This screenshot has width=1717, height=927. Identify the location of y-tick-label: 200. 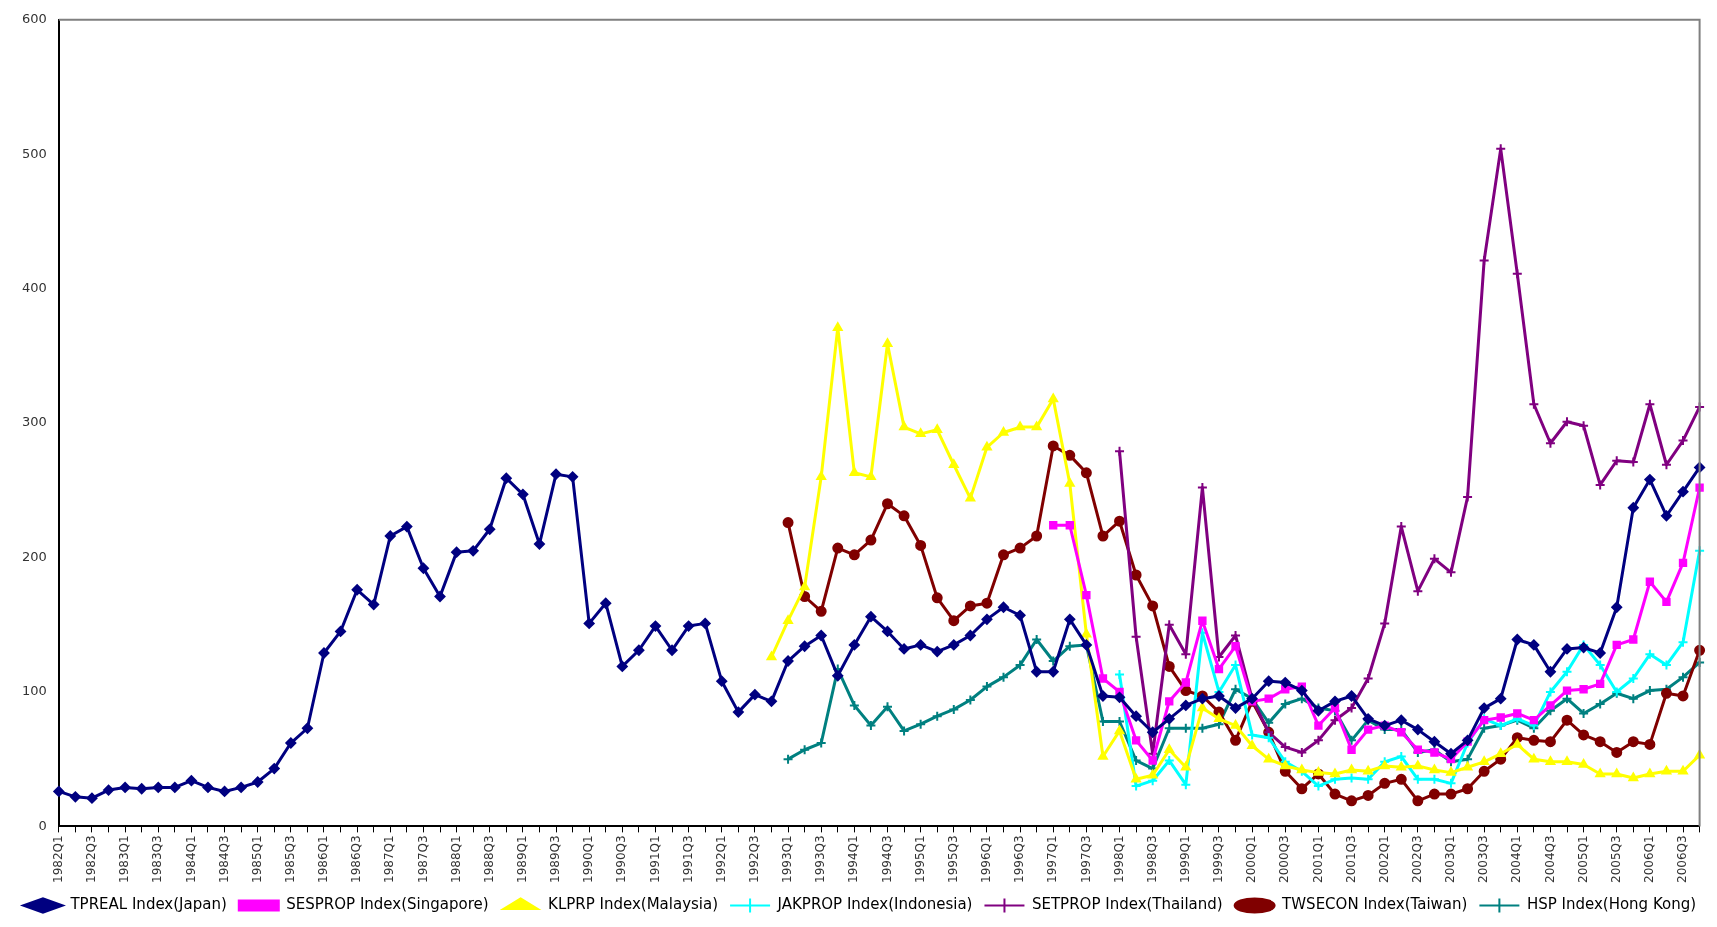
(34, 556).